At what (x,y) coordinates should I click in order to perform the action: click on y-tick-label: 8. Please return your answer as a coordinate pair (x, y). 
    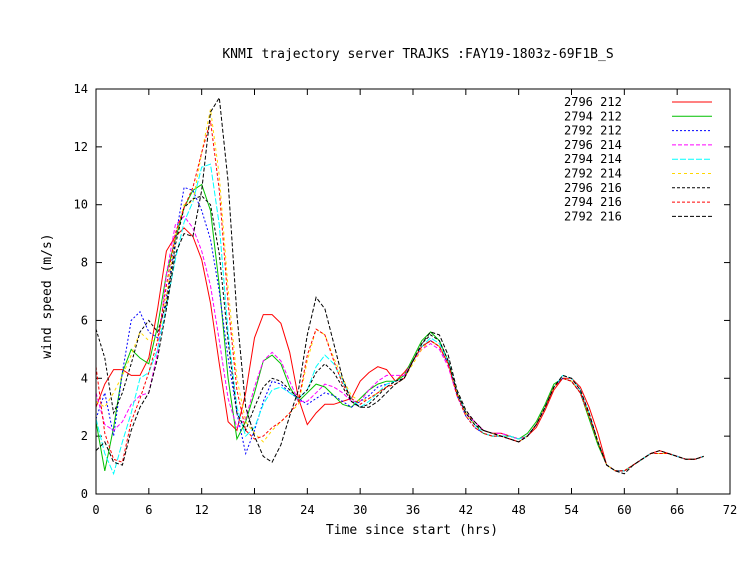
    Looking at the image, I should click on (84, 263).